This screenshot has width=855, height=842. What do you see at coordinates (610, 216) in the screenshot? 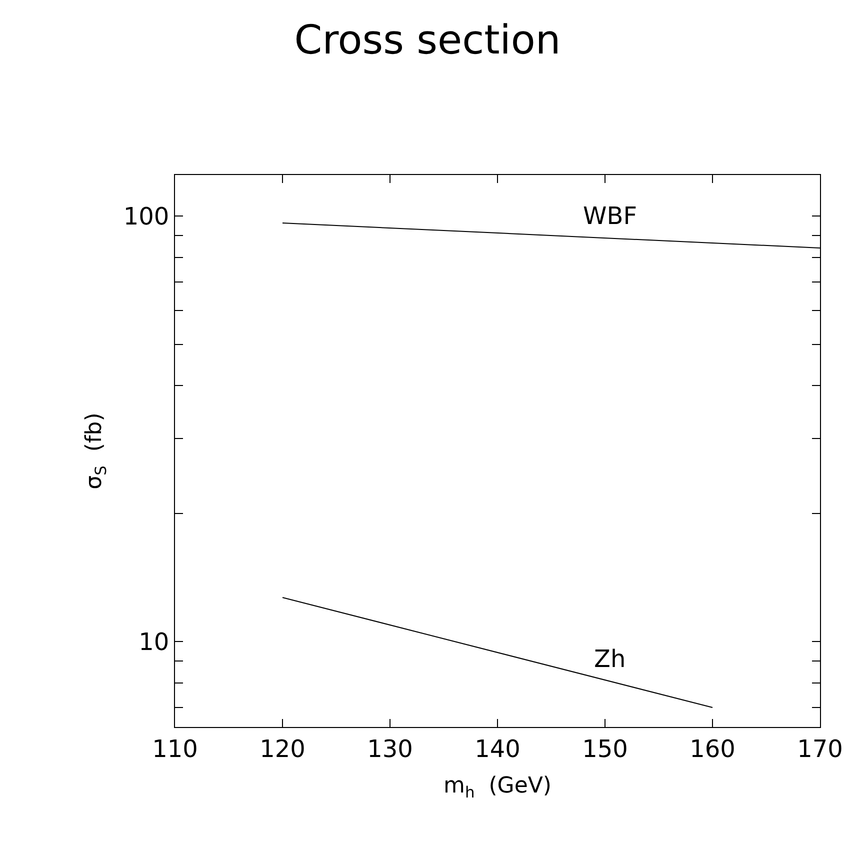
I see `annotation: WBF` at bounding box center [610, 216].